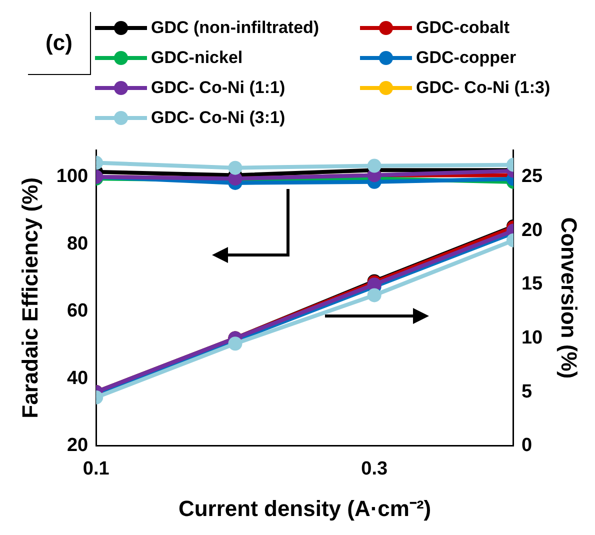 The width and height of the screenshot is (595, 535). Describe the element at coordinates (483, 88) in the screenshot. I see `legend-label: GDC- Co-Ni (1:3)` at that location.